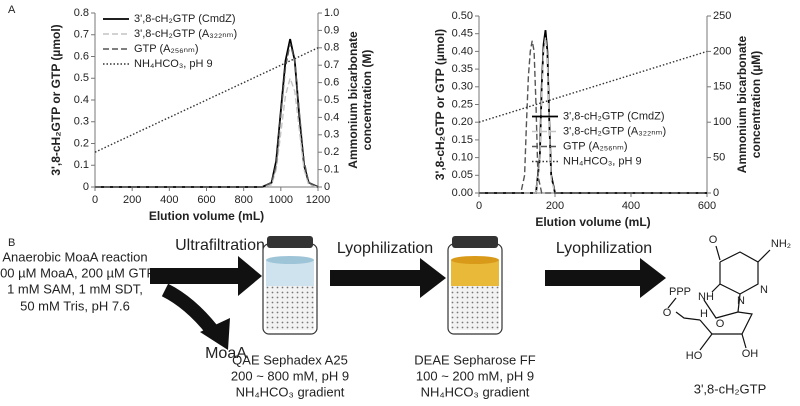  Describe the element at coordinates (353, 100) in the screenshot. I see `y2-axis-label: Ammonium bicarbonate` at that location.